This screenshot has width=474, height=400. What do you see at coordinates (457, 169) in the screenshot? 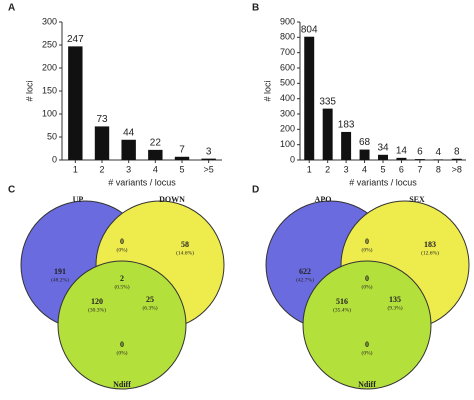
I see `x-tick-label: >8` at bounding box center [457, 169].